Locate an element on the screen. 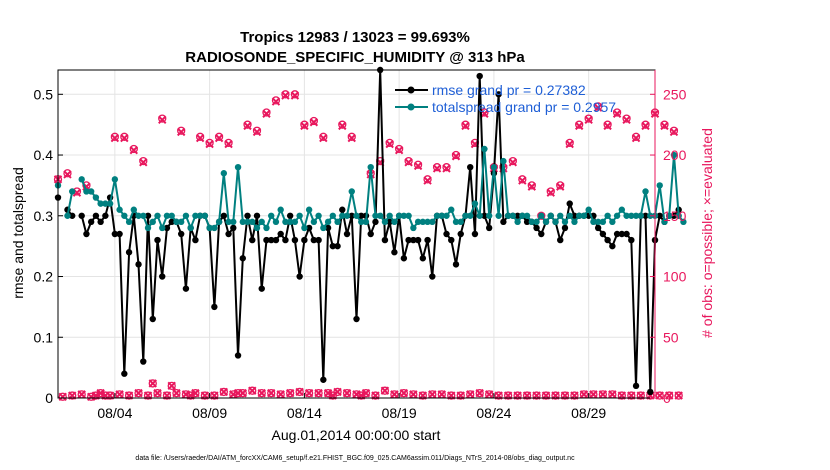 The height and width of the screenshot is (470, 830). x-tick-label: 08/24 is located at coordinates (493, 413).